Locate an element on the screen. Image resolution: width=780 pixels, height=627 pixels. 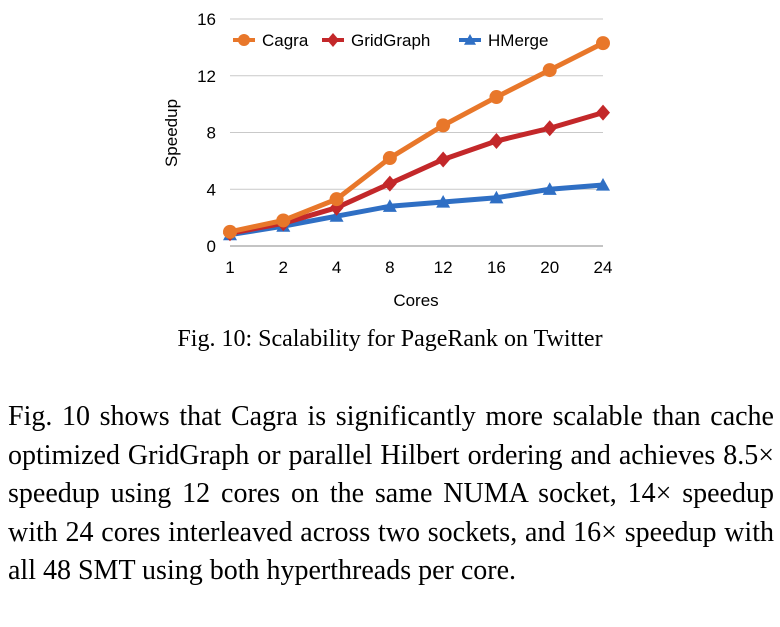
x-tick-label: 4 is located at coordinates (336, 267).